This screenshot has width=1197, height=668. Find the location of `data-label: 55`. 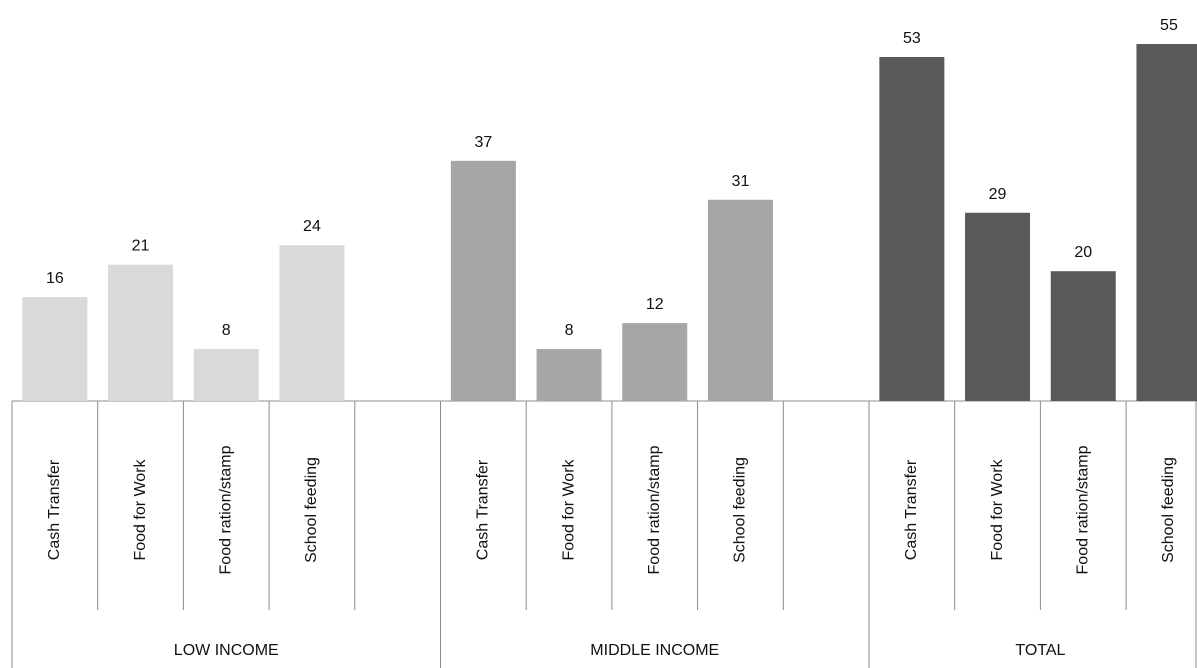

data-label: 55 is located at coordinates (1169, 25).